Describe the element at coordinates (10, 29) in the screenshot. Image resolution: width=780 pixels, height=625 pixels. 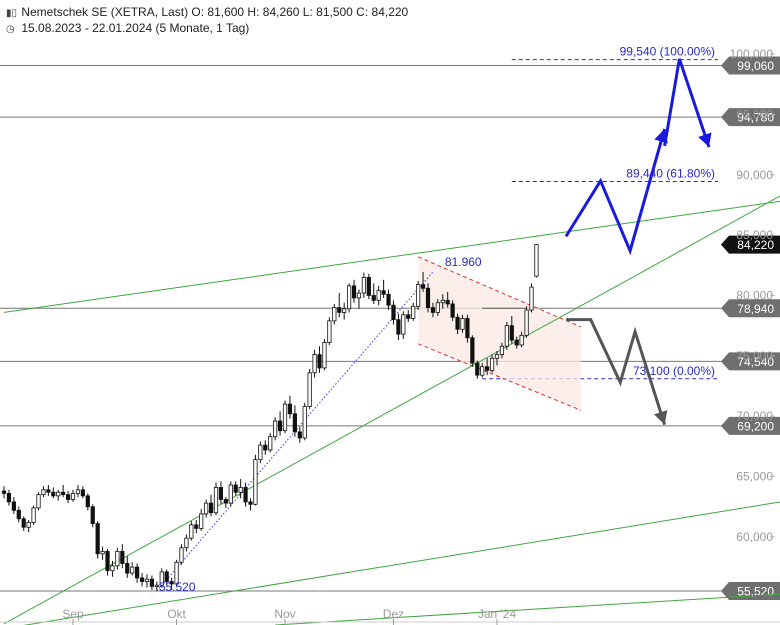
I see `clock-icon: ◷` at that location.